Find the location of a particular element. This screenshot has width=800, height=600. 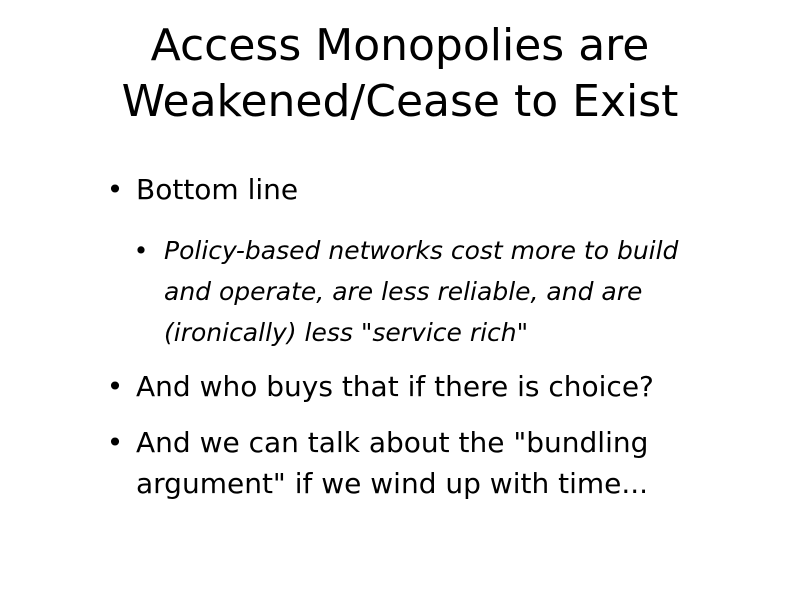

bullet-text: Bottom line is located at coordinates (217, 189).